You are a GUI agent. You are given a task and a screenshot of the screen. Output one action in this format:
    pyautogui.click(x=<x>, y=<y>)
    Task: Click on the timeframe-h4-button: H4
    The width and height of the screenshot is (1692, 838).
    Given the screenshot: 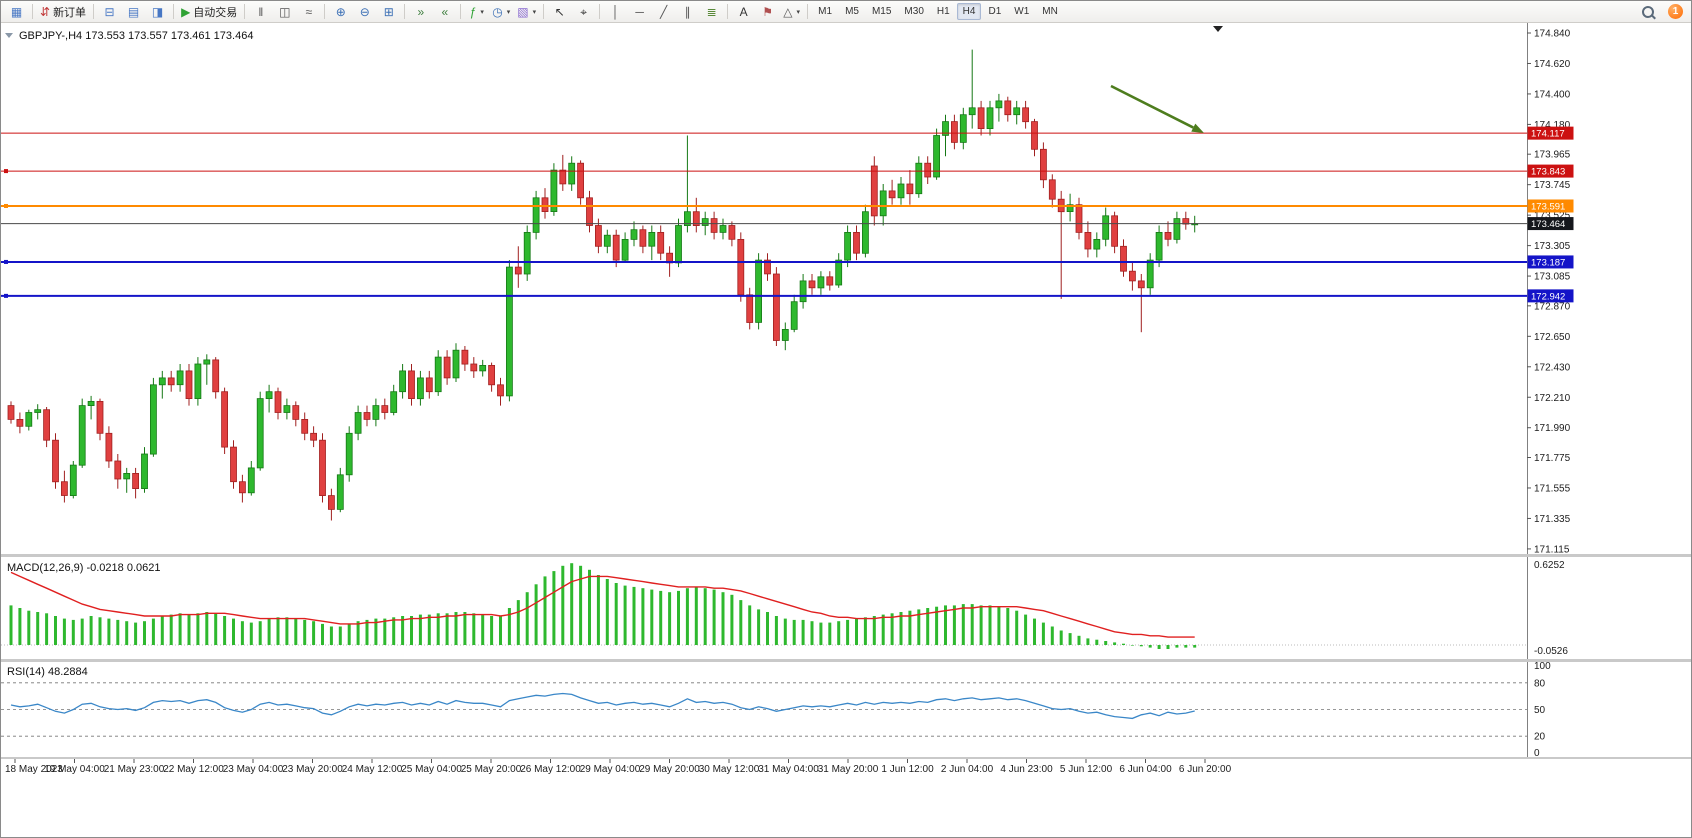 What is the action you would take?
    pyautogui.click(x=969, y=11)
    